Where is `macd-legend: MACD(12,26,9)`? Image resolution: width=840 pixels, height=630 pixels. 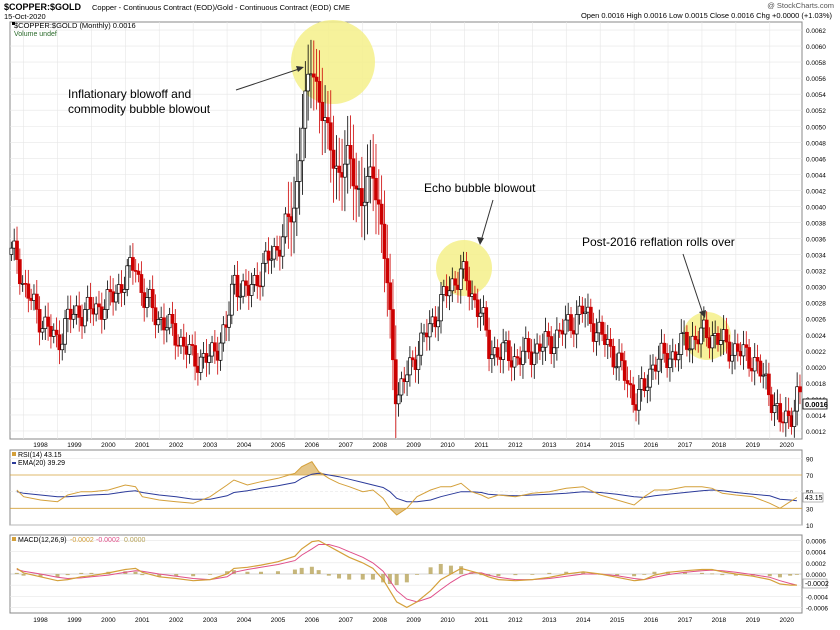 macd-legend: MACD(12,26,9) is located at coordinates (42, 540).